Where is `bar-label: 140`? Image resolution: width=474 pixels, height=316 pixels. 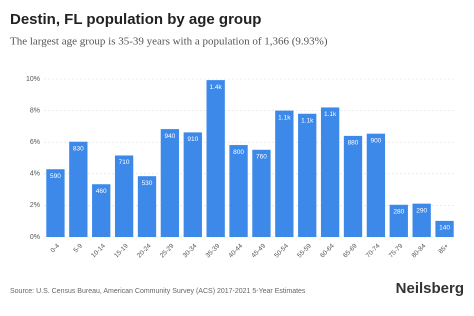 bar-label: 140 is located at coordinates (444, 228).